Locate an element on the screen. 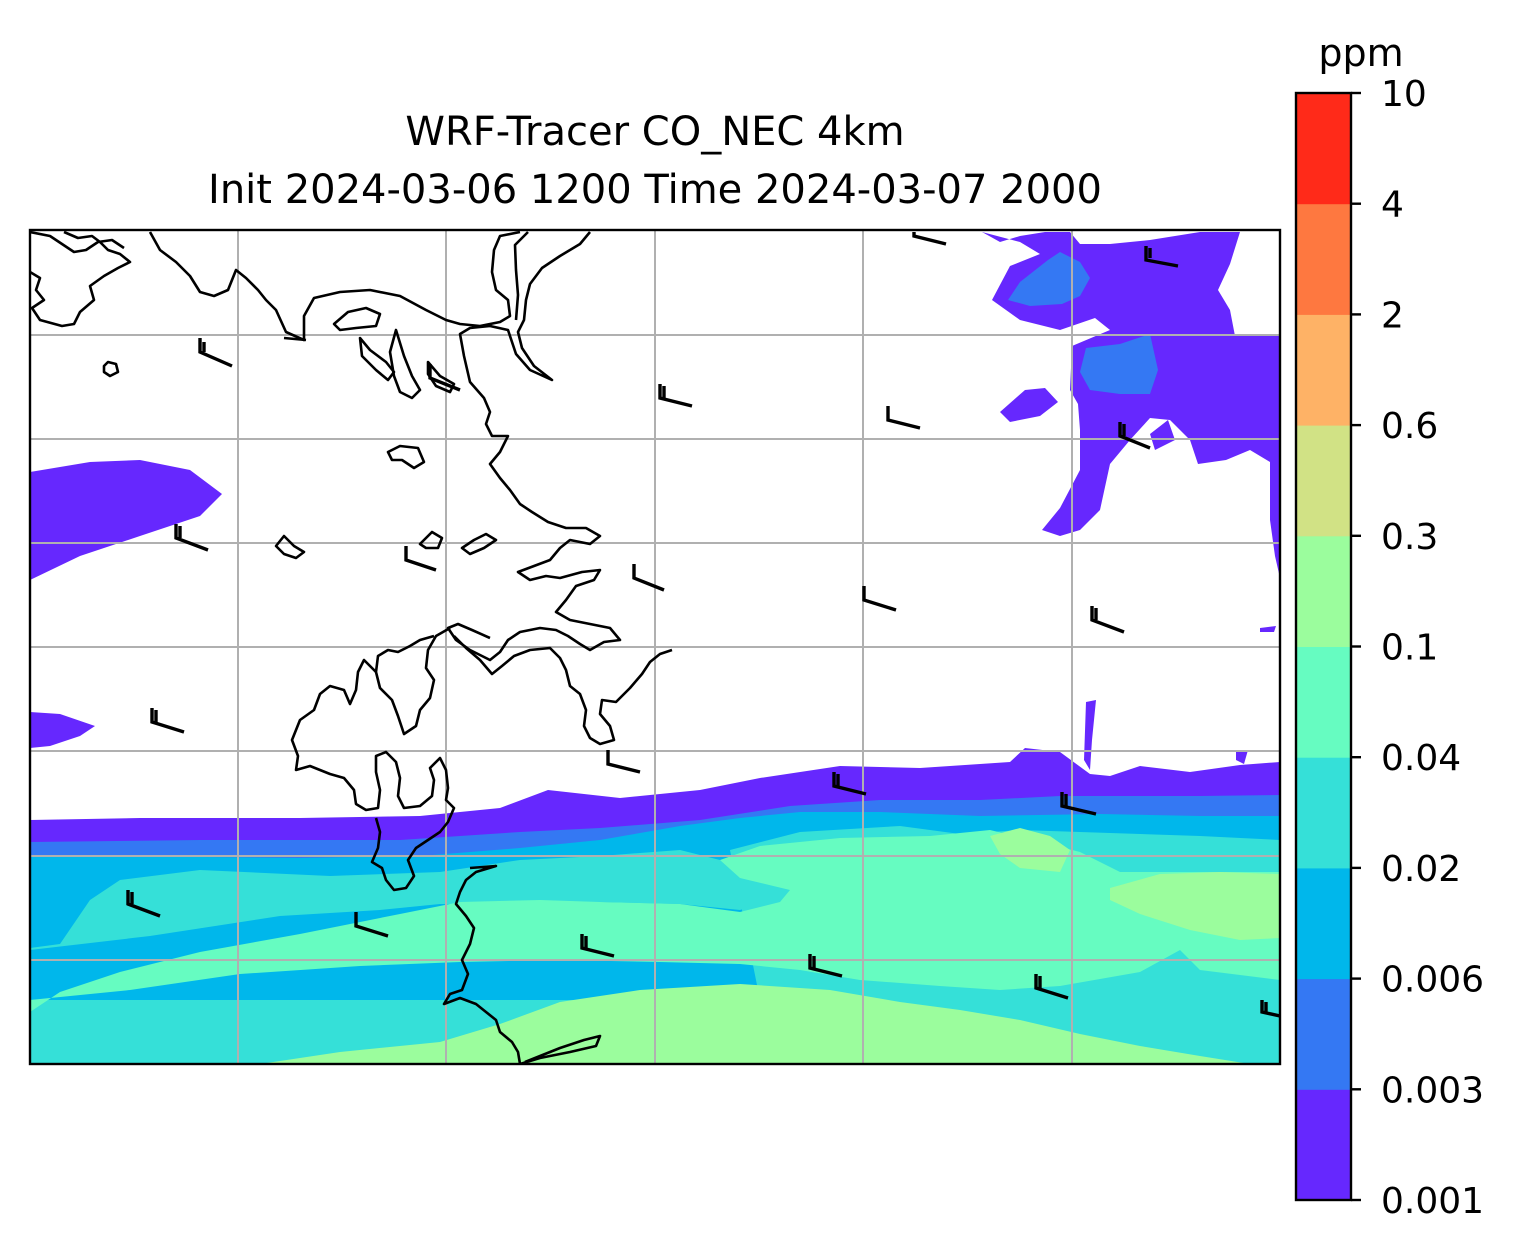 The width and height of the screenshot is (1528, 1256). band-0.1 is located at coordinates (770, 946).